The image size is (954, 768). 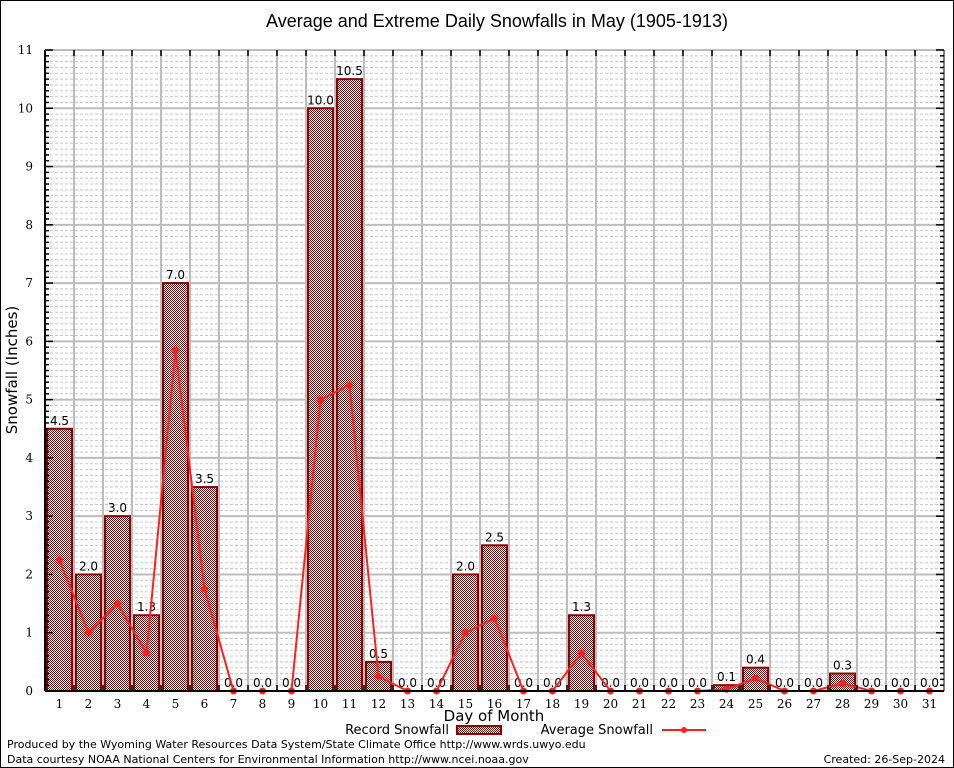 What do you see at coordinates (262, 683) in the screenshot?
I see `bar-label-day-8: 0.0` at bounding box center [262, 683].